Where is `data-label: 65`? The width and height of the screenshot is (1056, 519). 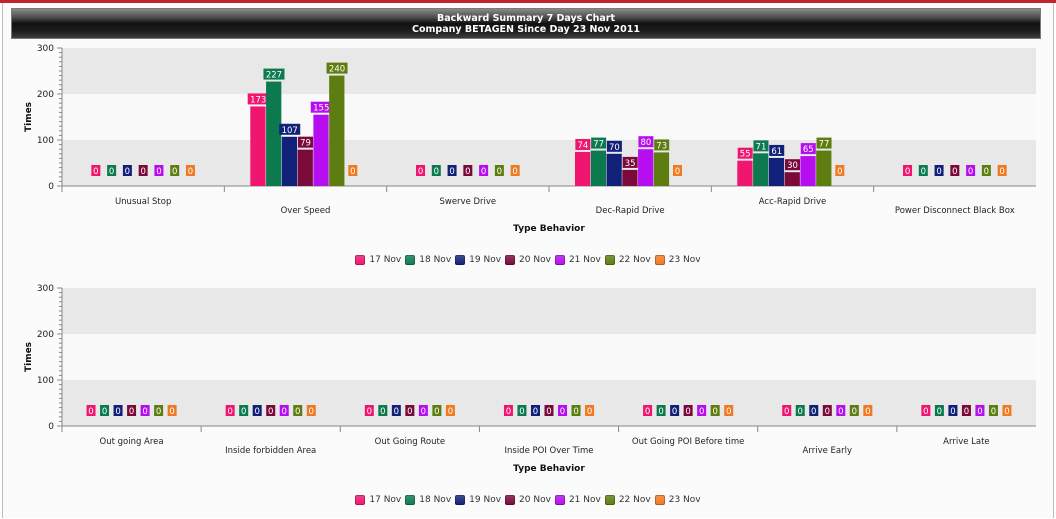
data-label: 65 is located at coordinates (808, 150).